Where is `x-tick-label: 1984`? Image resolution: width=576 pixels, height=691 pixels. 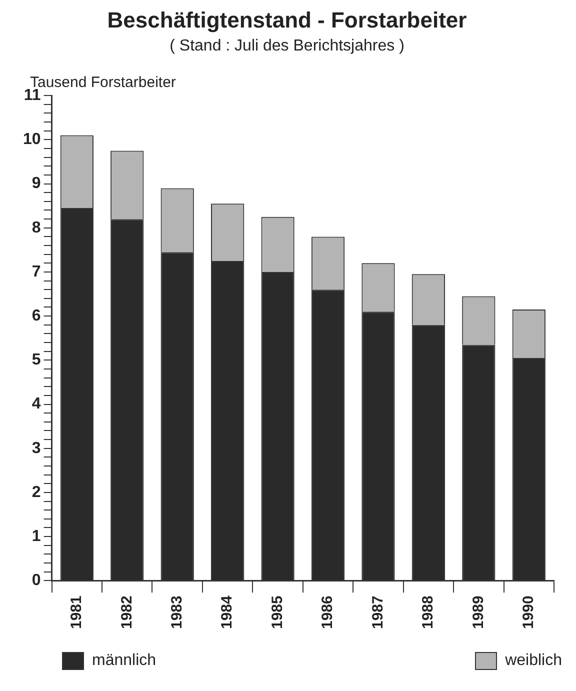
x-tick-label: 1984 is located at coordinates (227, 612).